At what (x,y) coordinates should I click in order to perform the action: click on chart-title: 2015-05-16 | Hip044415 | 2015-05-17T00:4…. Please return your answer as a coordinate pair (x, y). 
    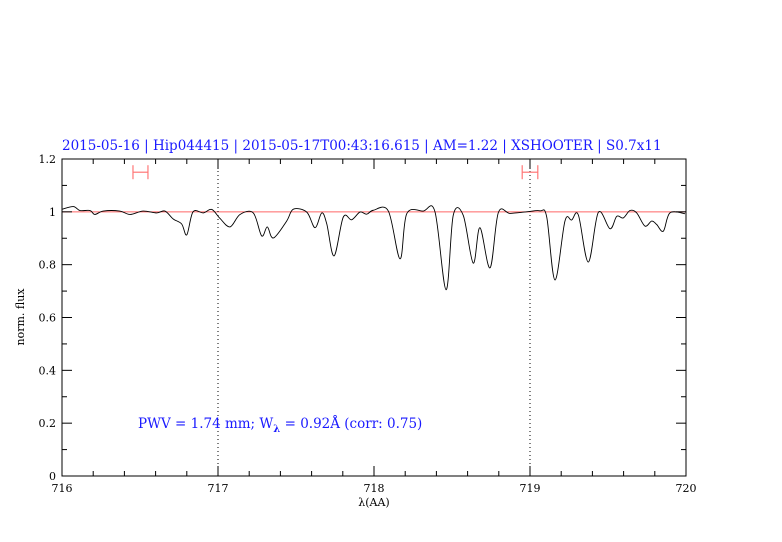
    Looking at the image, I should click on (362, 146).